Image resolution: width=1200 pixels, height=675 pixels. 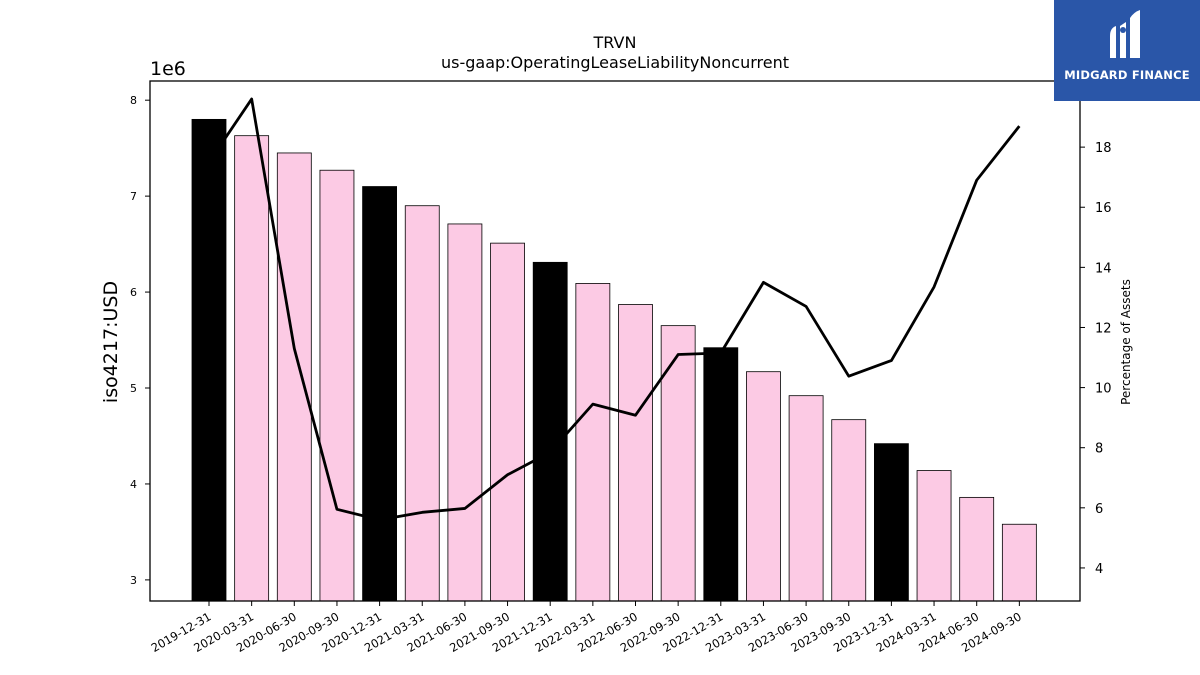 I want to click on y2-axis-label: Percentage of Assets, so click(x=1126, y=342).